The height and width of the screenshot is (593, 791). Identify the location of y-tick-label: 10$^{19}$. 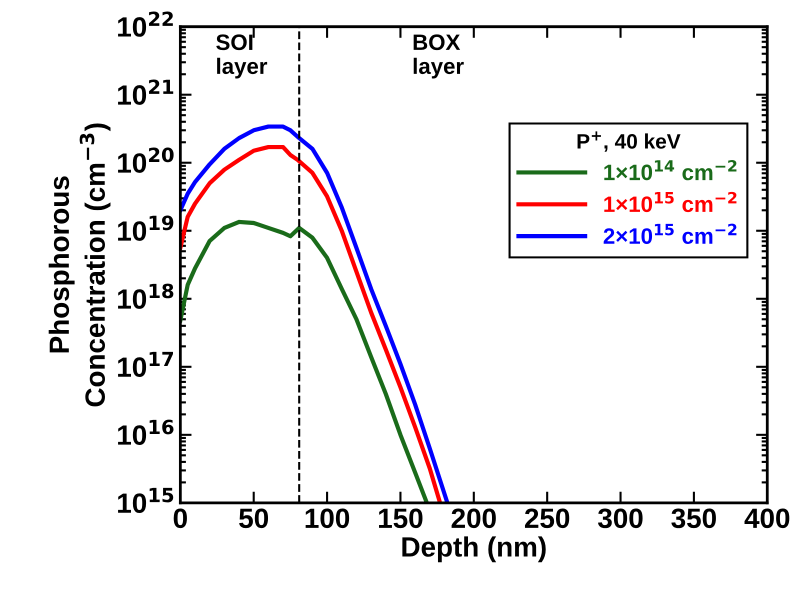
(146, 228).